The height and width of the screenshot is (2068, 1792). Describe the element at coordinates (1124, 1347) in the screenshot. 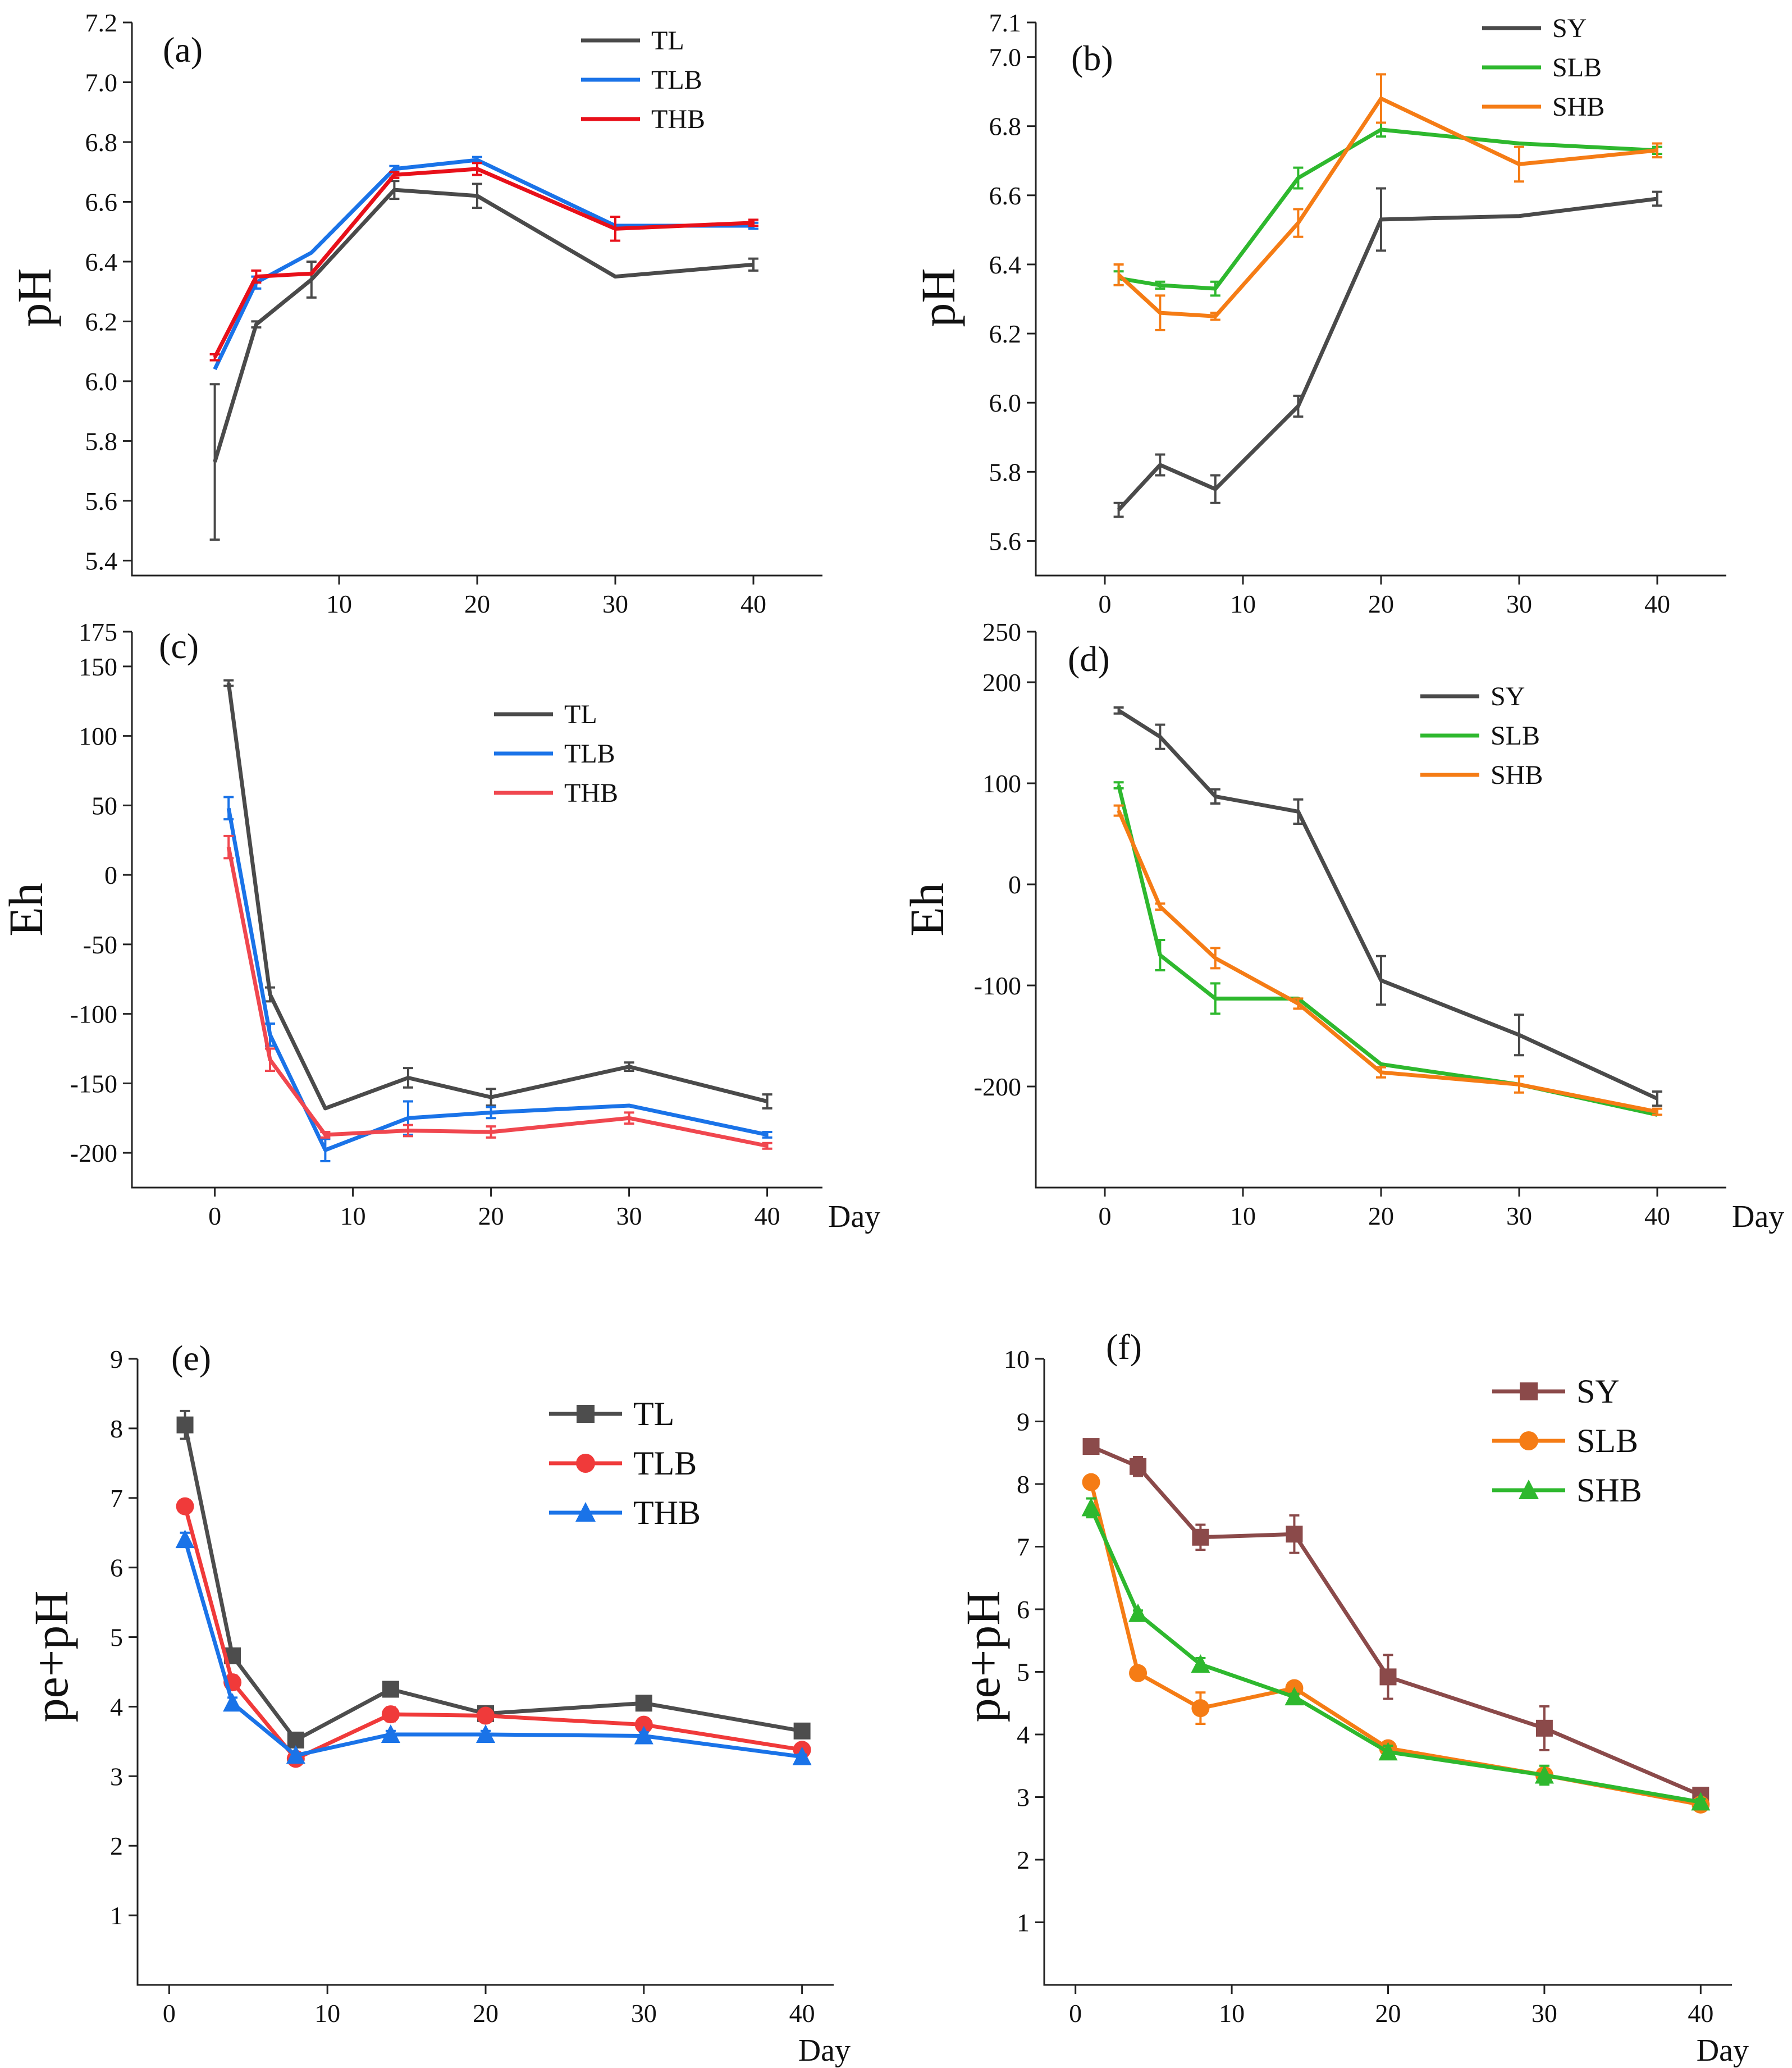

I see `panel-label: (f)` at that location.